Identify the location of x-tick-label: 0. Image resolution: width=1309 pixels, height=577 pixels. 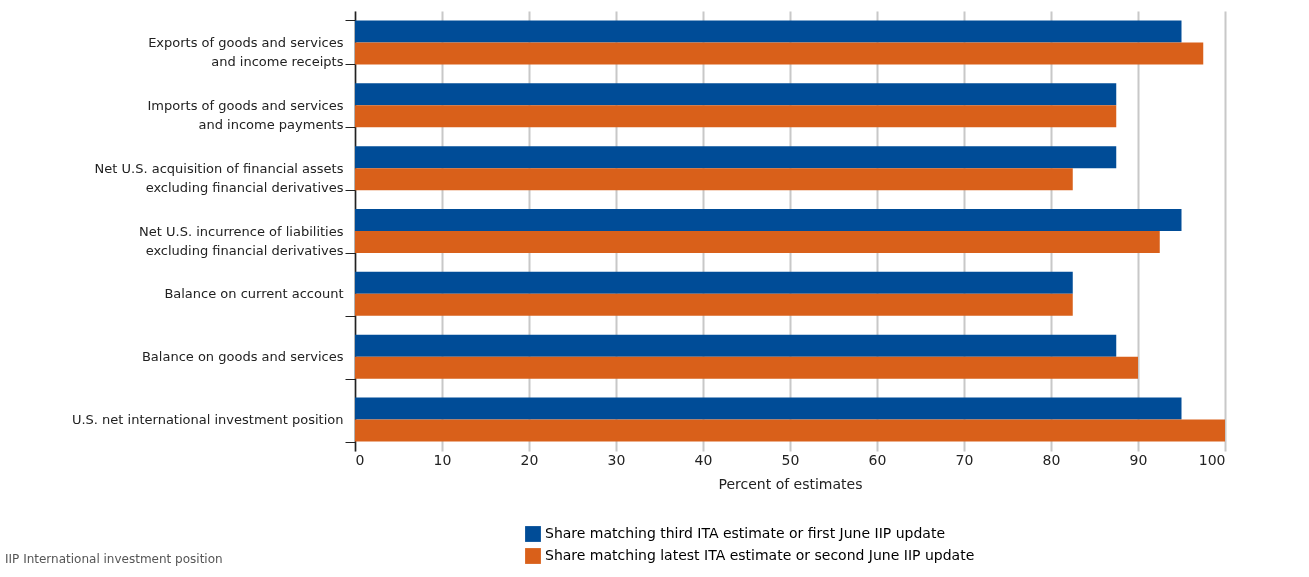
(360, 459).